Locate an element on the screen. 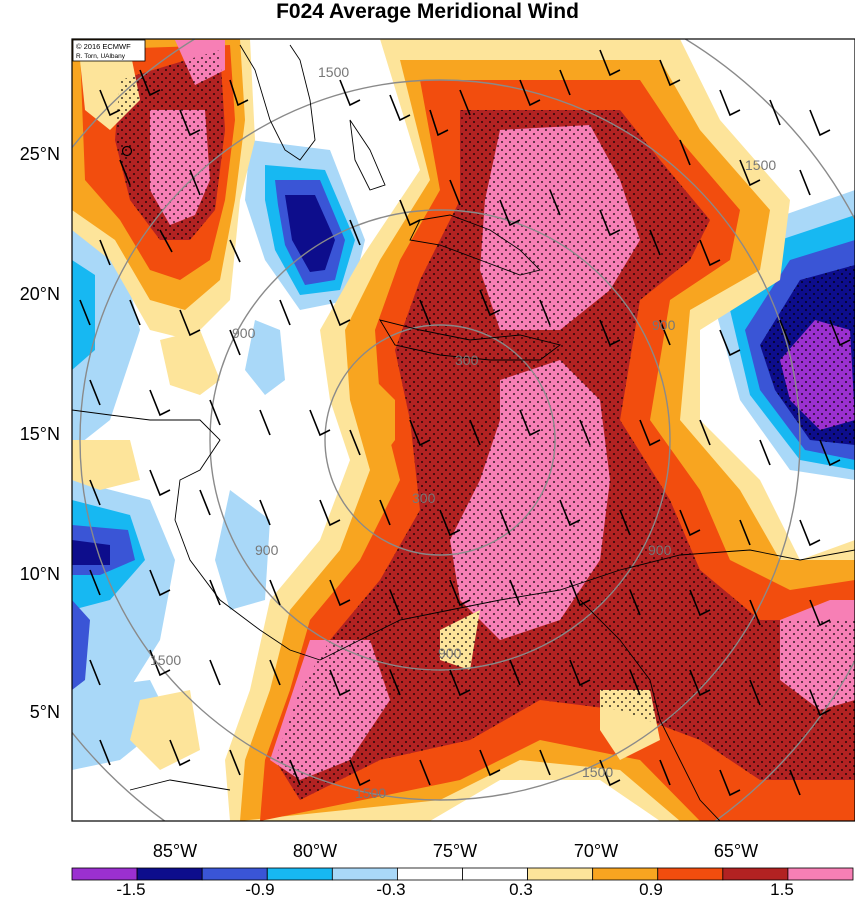  colorbar is located at coordinates (462, 874).